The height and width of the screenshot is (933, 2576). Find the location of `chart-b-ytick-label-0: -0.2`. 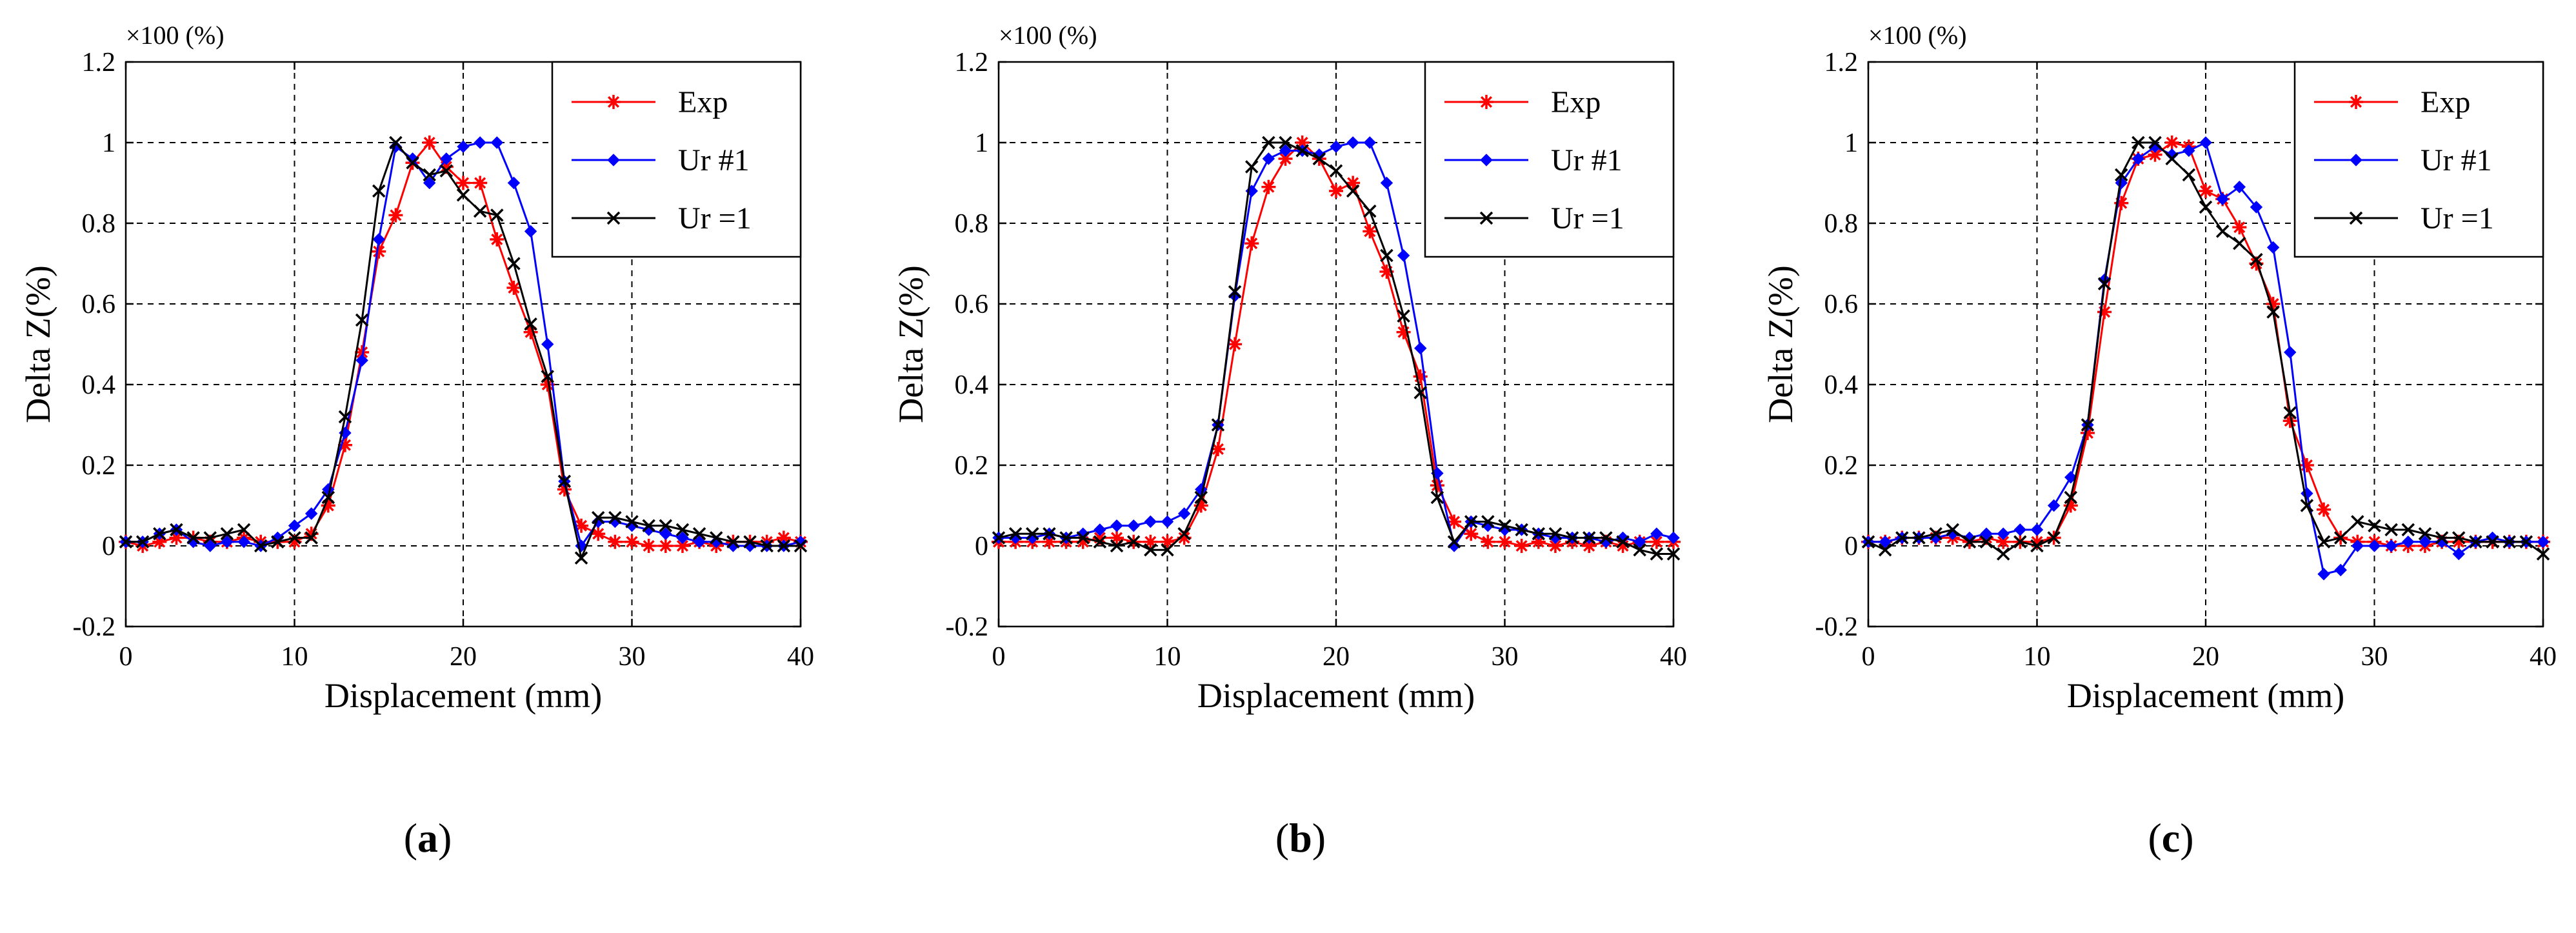

chart-b-ytick-label-0: -0.2 is located at coordinates (967, 627).